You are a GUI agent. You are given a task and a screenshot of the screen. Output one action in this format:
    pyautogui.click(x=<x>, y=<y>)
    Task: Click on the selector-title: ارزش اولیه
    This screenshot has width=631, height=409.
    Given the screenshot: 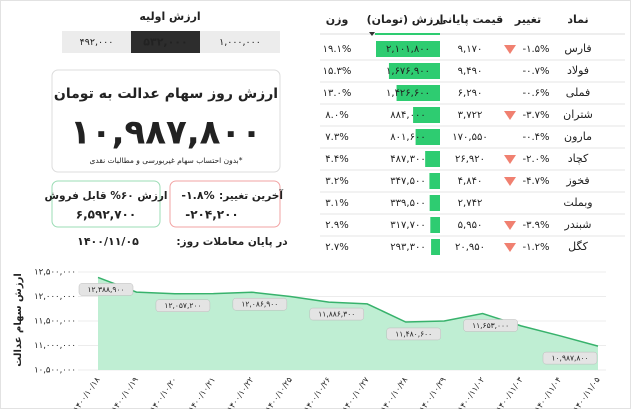 What is the action you would take?
    pyautogui.click(x=169, y=16)
    